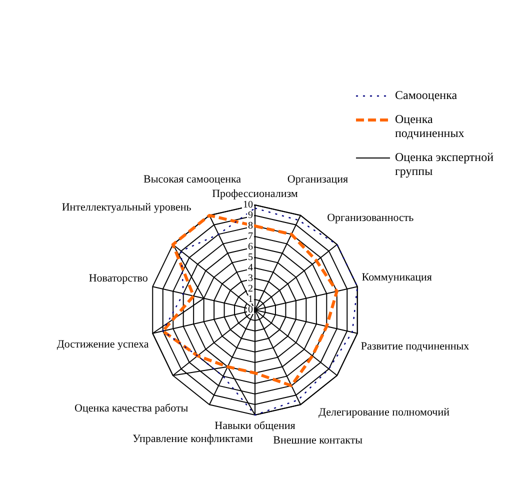  What do you see at coordinates (250, 310) in the screenshot?
I see `y-tick-label: 0` at bounding box center [250, 310].